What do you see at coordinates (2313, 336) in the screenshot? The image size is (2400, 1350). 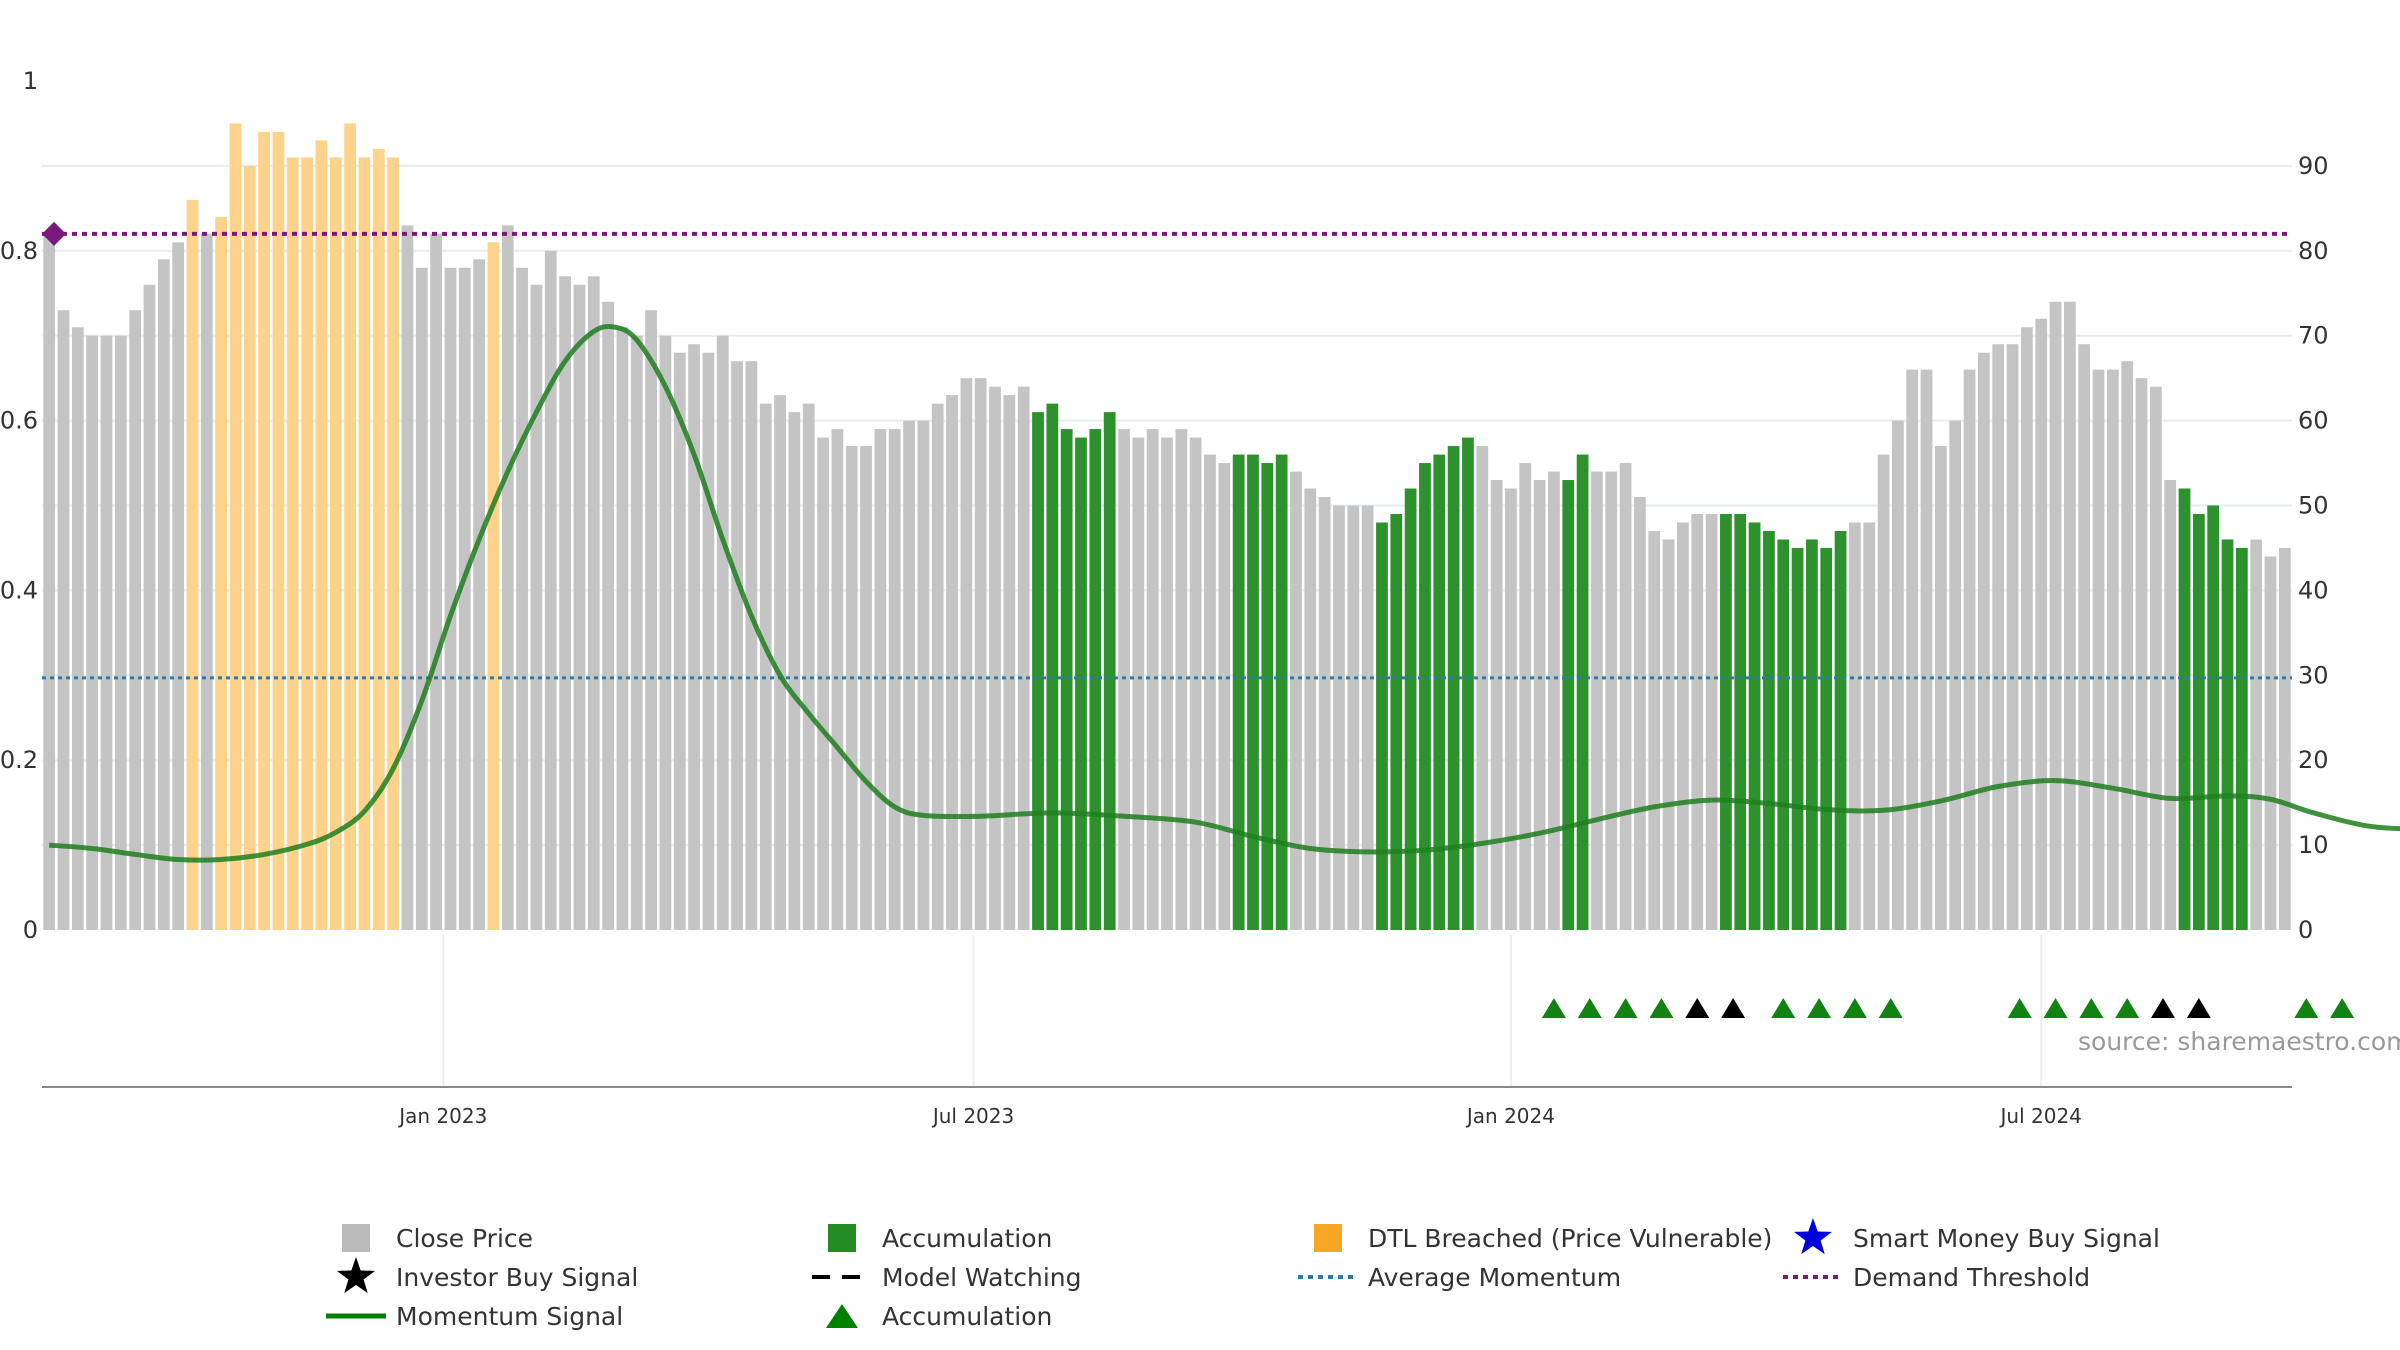 I see `y-right-tick-label: 70` at bounding box center [2313, 336].